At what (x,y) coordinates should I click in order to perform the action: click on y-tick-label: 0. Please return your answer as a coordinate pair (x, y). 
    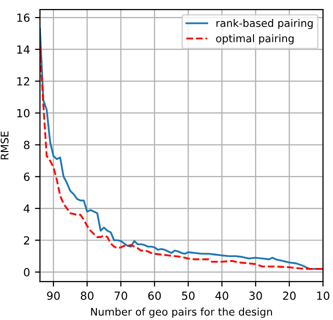
    Looking at the image, I should click on (27, 272).